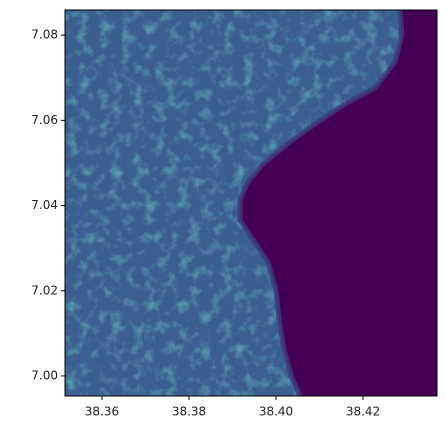 This screenshot has height=428, width=447. I want to click on y-tick-label: 7.08, so click(44, 35).